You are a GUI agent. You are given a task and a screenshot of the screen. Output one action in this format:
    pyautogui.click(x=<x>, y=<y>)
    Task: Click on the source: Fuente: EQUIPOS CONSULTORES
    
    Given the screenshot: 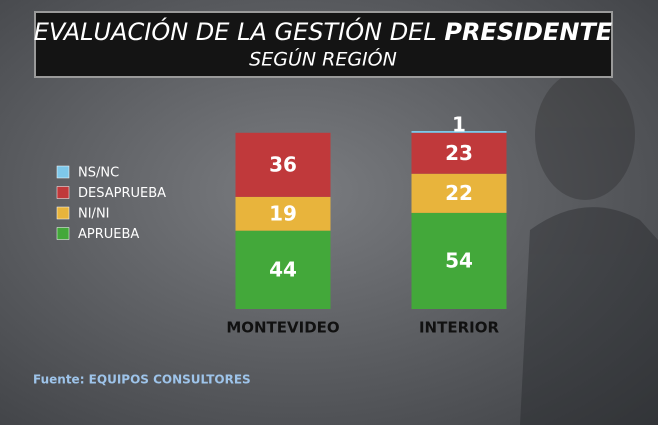 What is the action you would take?
    pyautogui.click(x=142, y=380)
    